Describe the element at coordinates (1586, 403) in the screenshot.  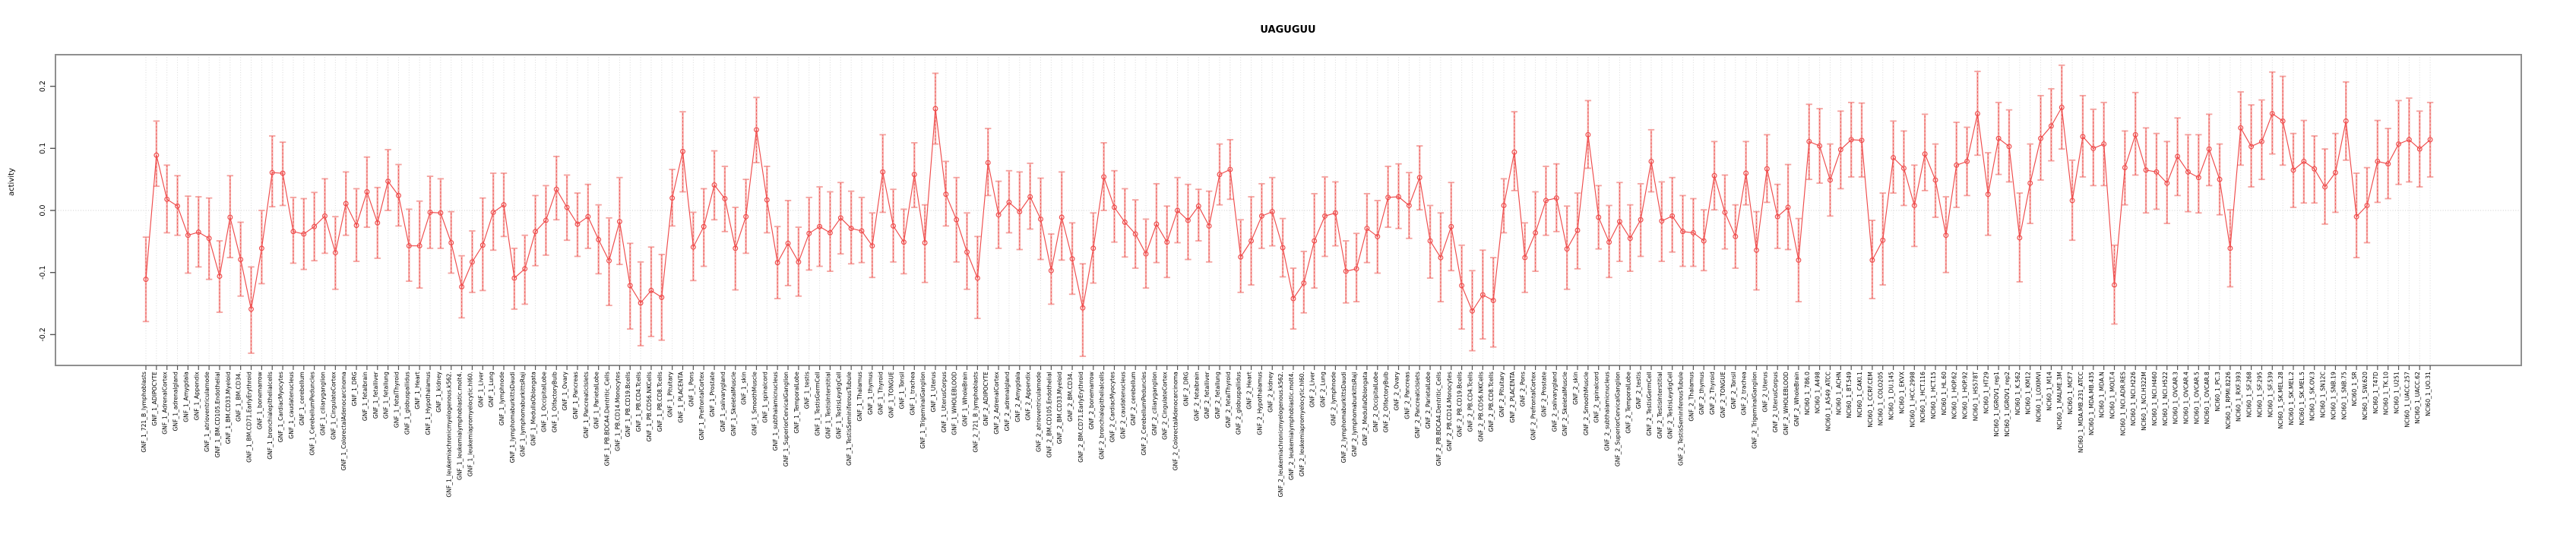
I see `x-tick-label: GNF_2_SmoothMuscle` at that location.